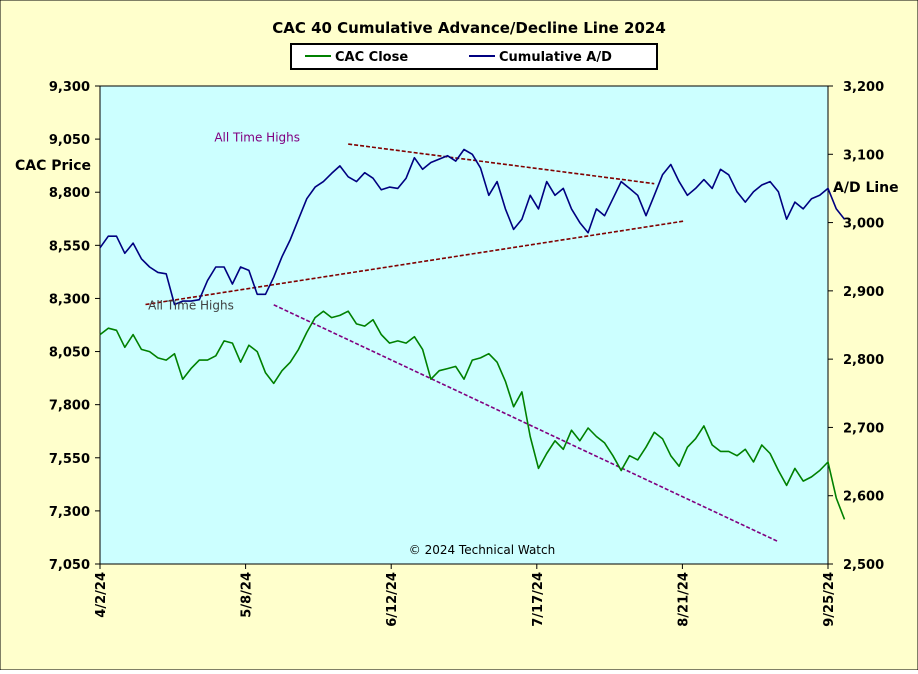 This screenshot has width=918, height=674. I want to click on left-tick-label: 7,050, so click(69, 565).